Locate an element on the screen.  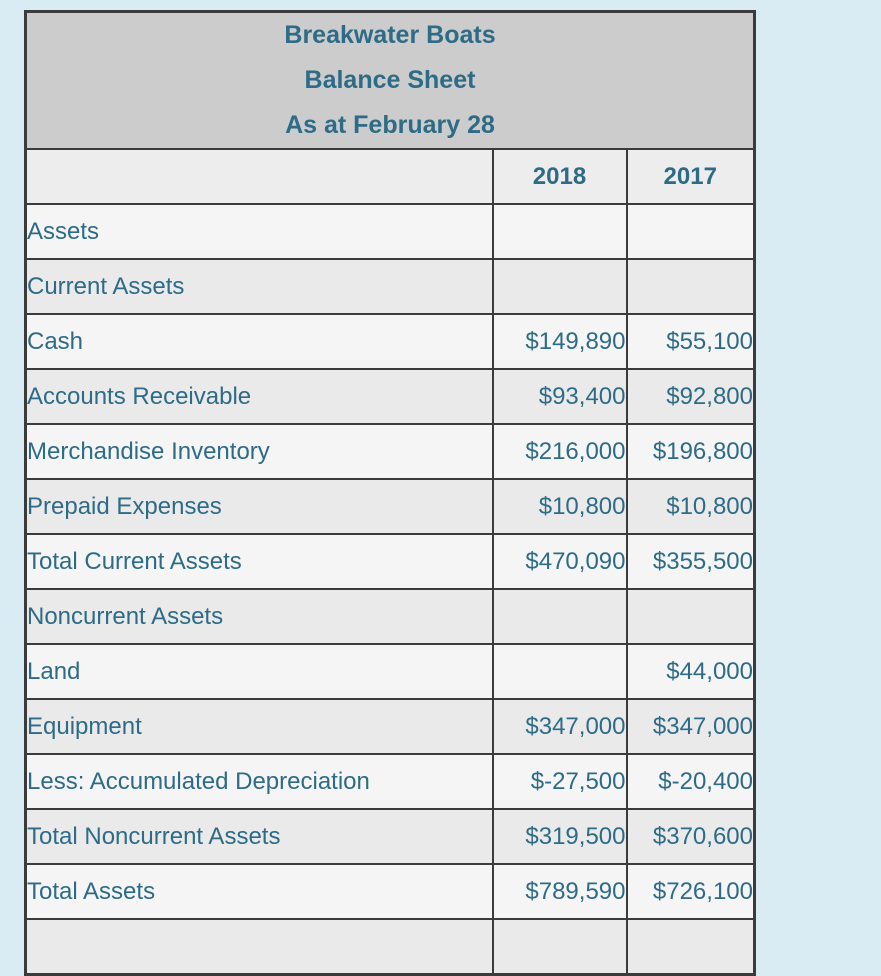
value-2018: $470,090 is located at coordinates (559, 561).